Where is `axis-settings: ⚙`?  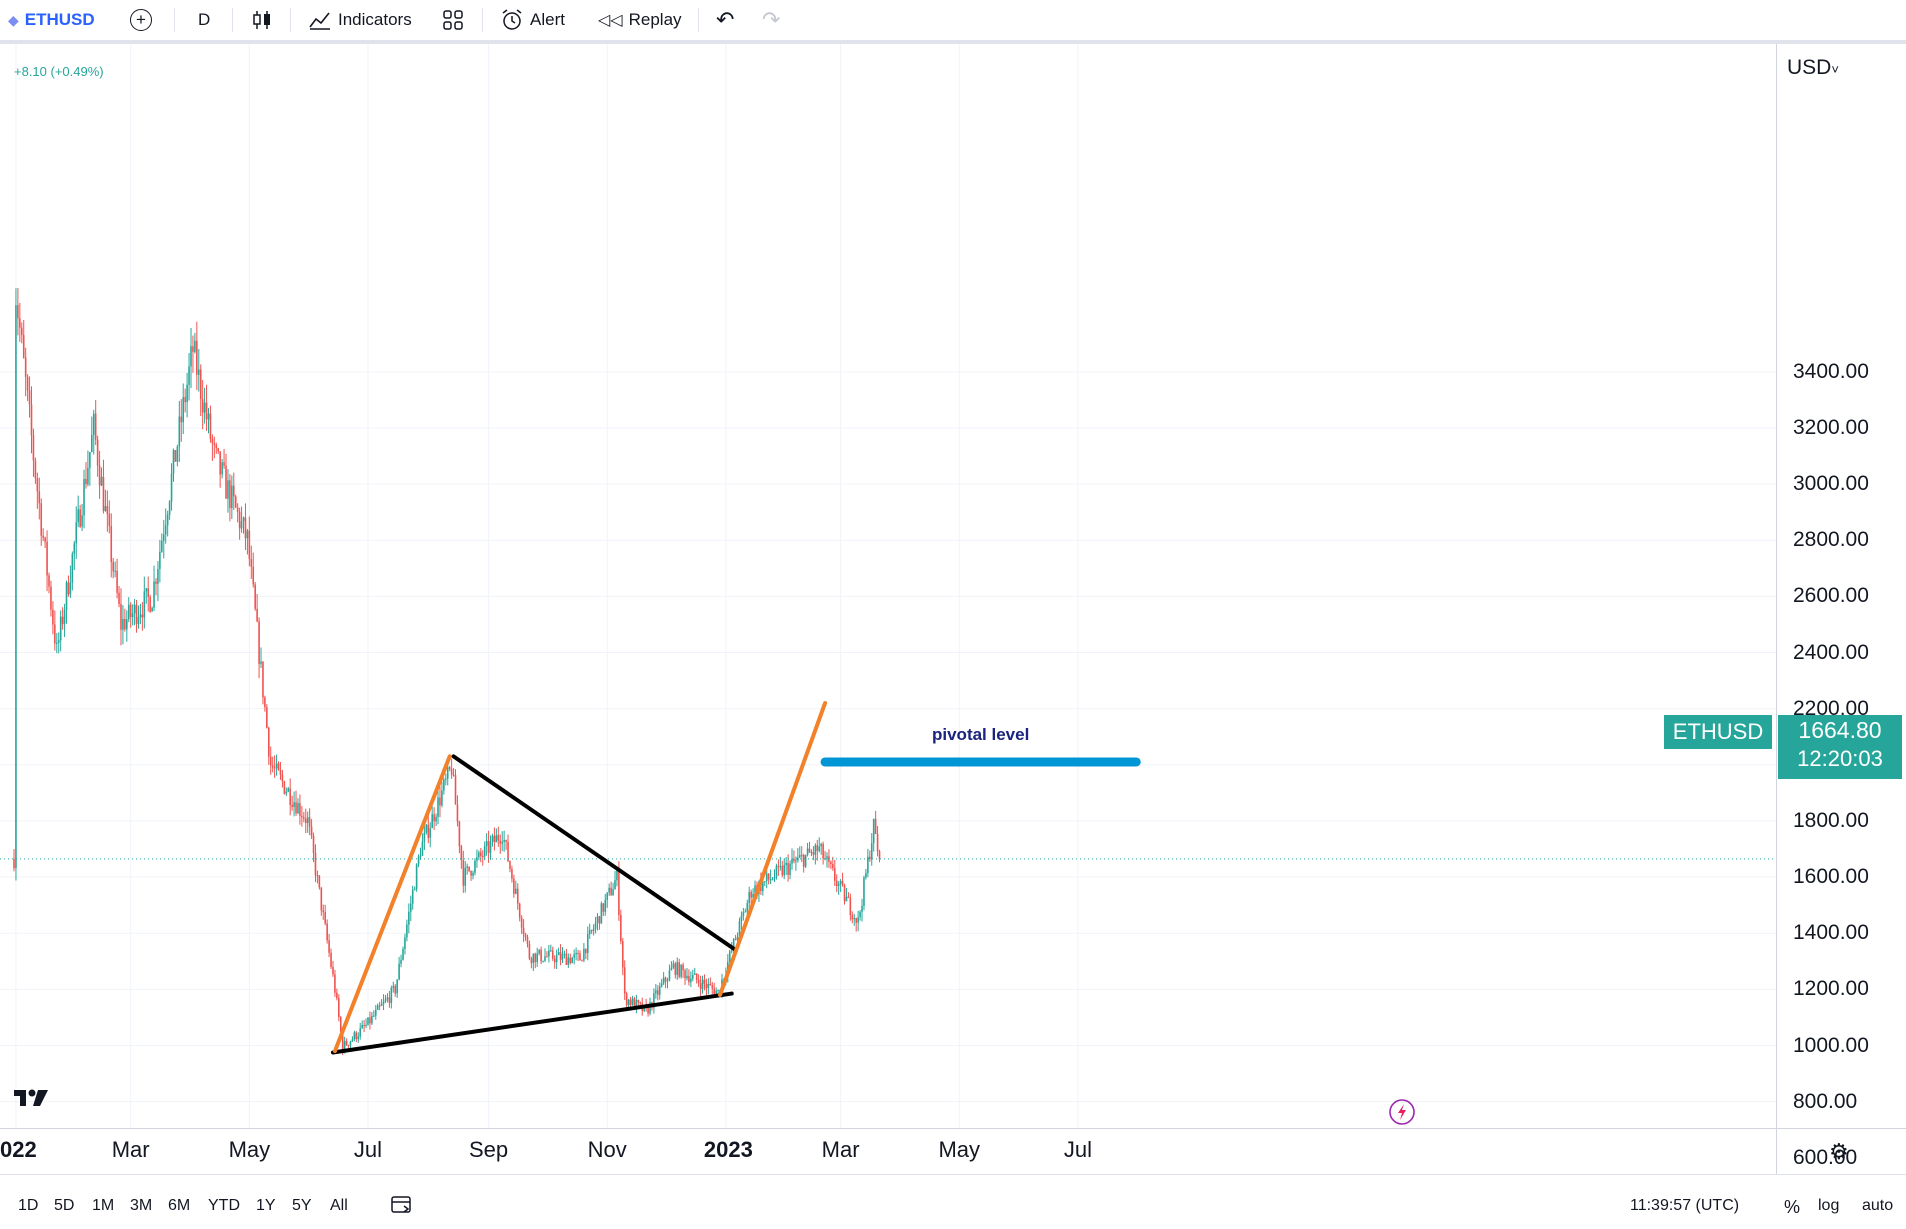 axis-settings: ⚙ is located at coordinates (1841, 1151).